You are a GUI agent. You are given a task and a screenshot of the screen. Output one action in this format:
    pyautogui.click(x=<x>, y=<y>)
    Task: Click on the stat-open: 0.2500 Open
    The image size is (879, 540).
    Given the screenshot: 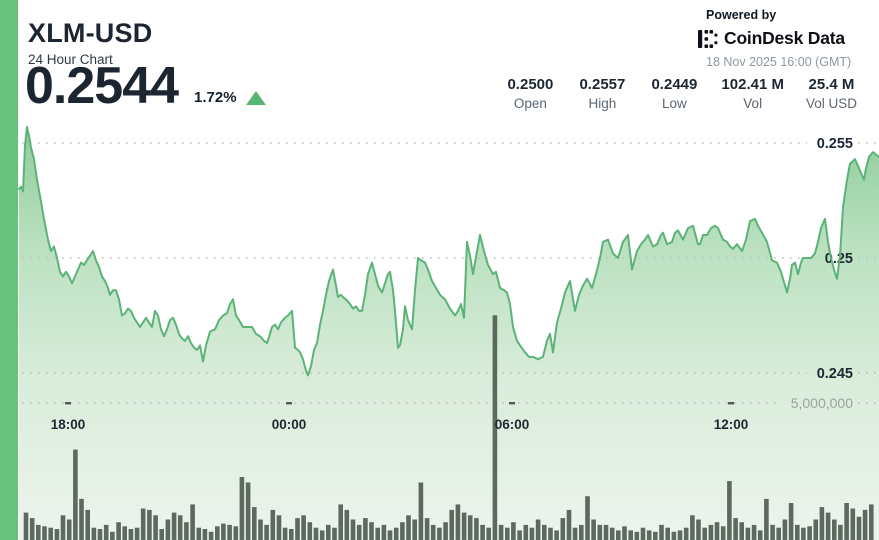 What is the action you would take?
    pyautogui.click(x=530, y=93)
    